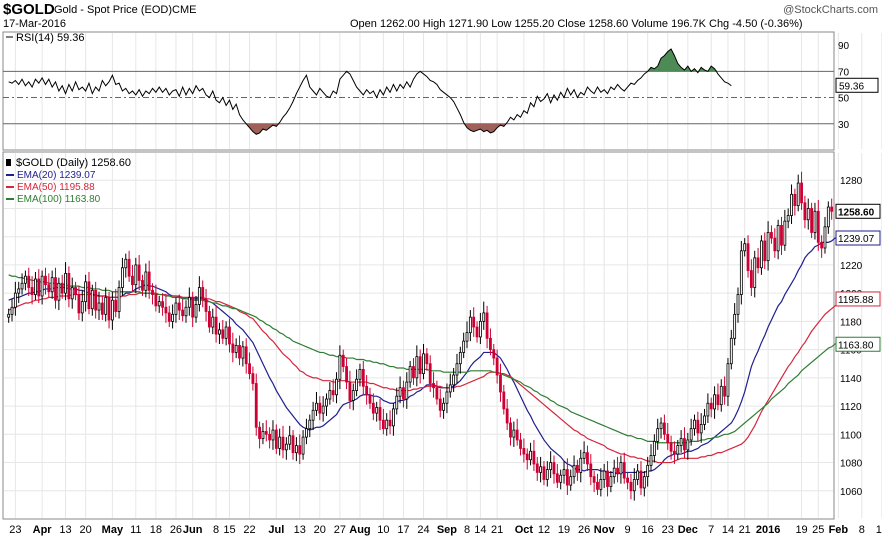  What do you see at coordinates (156, 530) in the screenshot?
I see `x-tick-label: 18` at bounding box center [156, 530].